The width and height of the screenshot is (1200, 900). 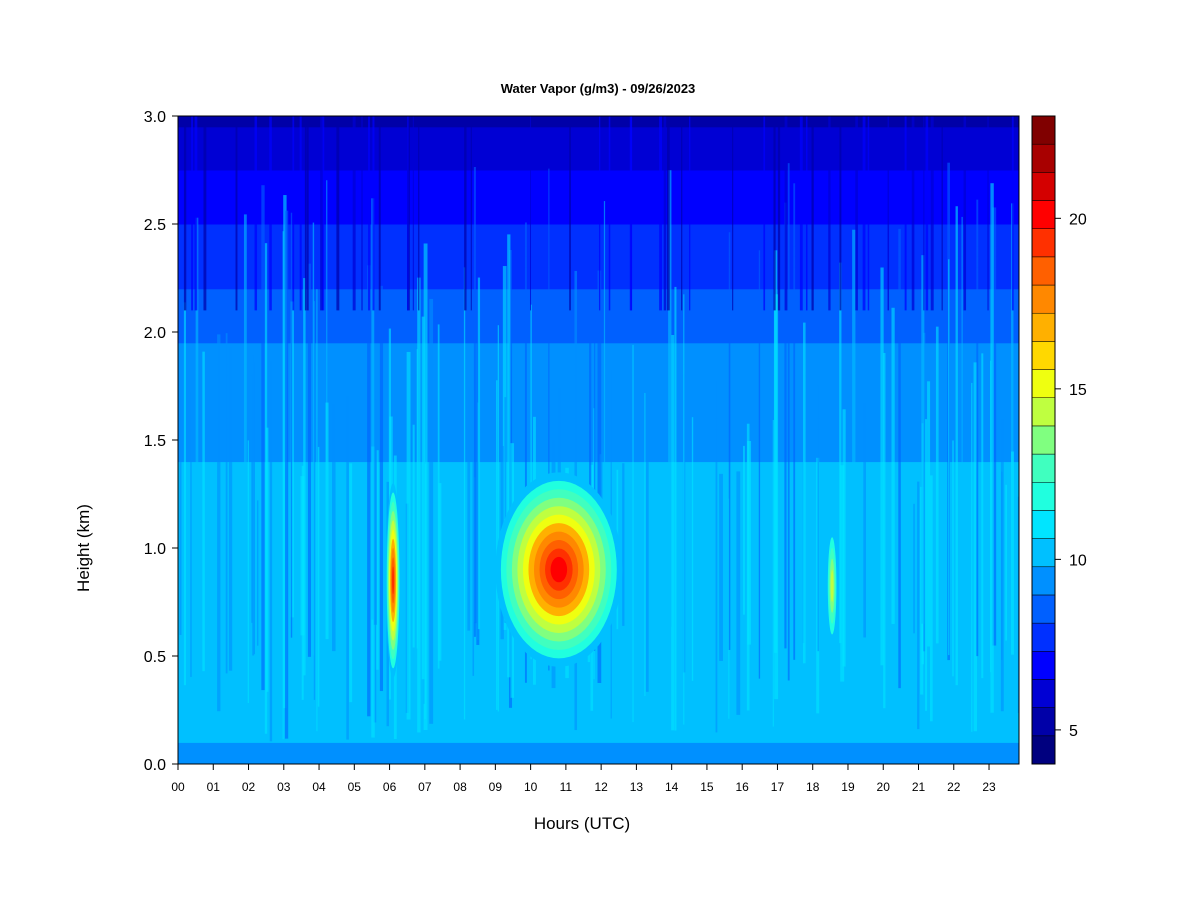 I want to click on x-tick-label: 10, so click(x=531, y=787).